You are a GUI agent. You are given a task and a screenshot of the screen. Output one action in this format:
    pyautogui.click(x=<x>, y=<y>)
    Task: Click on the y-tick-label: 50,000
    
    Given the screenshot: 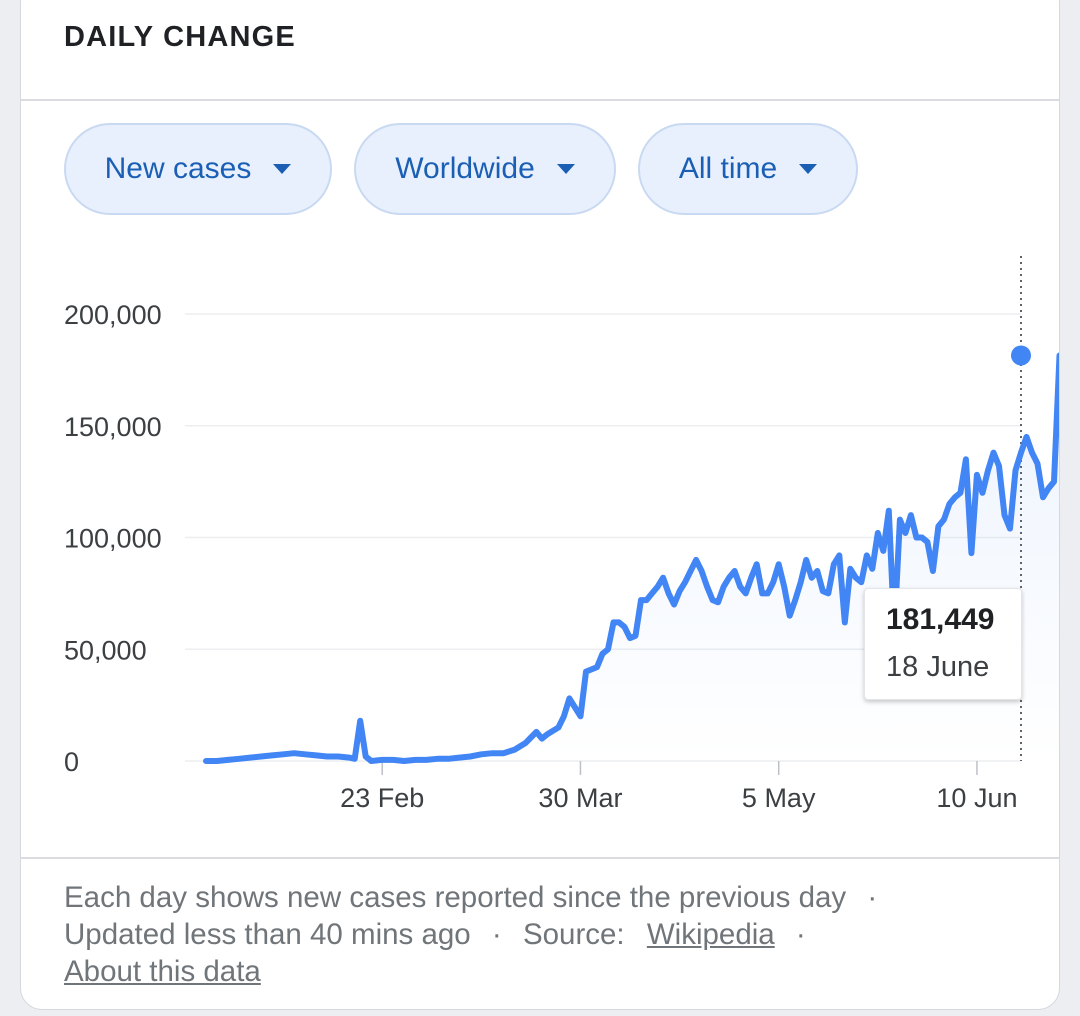 What is the action you would take?
    pyautogui.click(x=105, y=650)
    